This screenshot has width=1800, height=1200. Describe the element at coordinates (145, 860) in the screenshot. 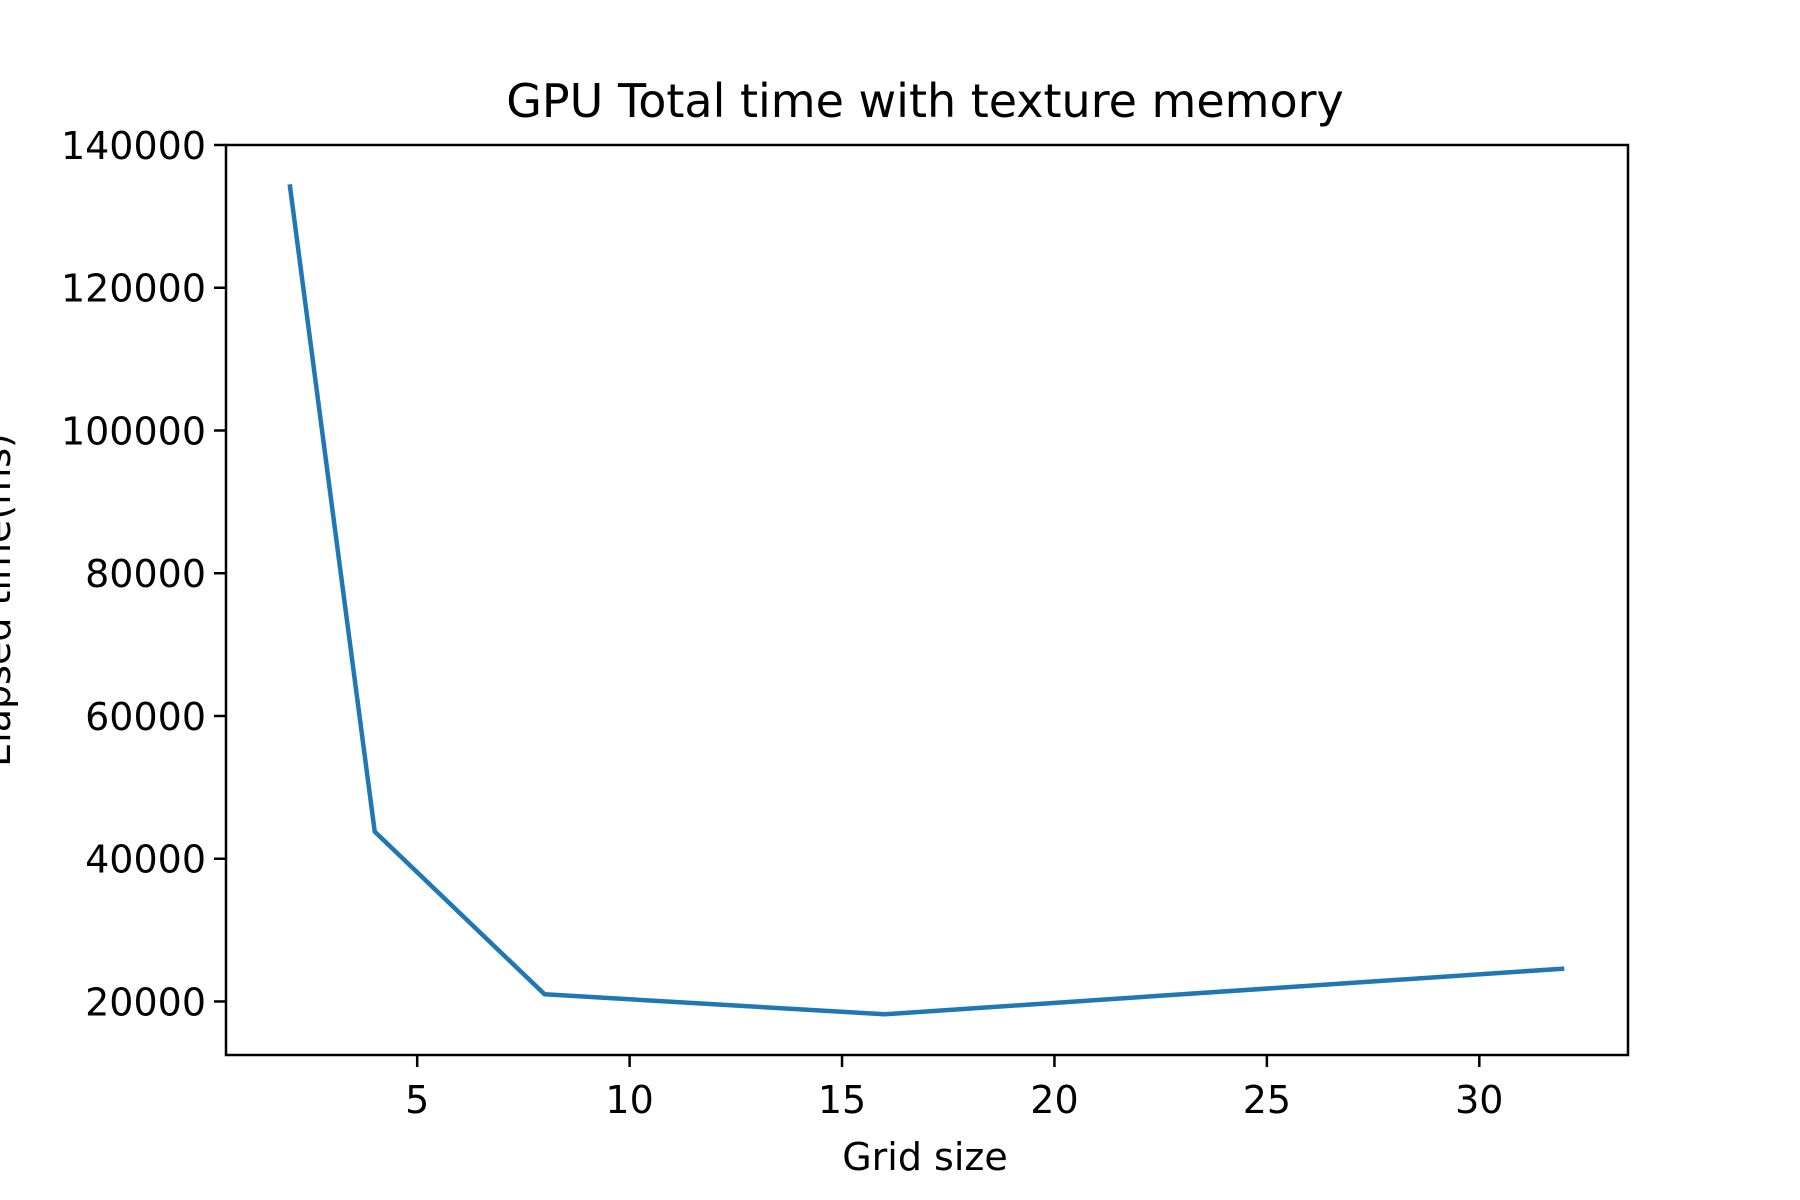

I see `y-tick-label: 40000` at that location.